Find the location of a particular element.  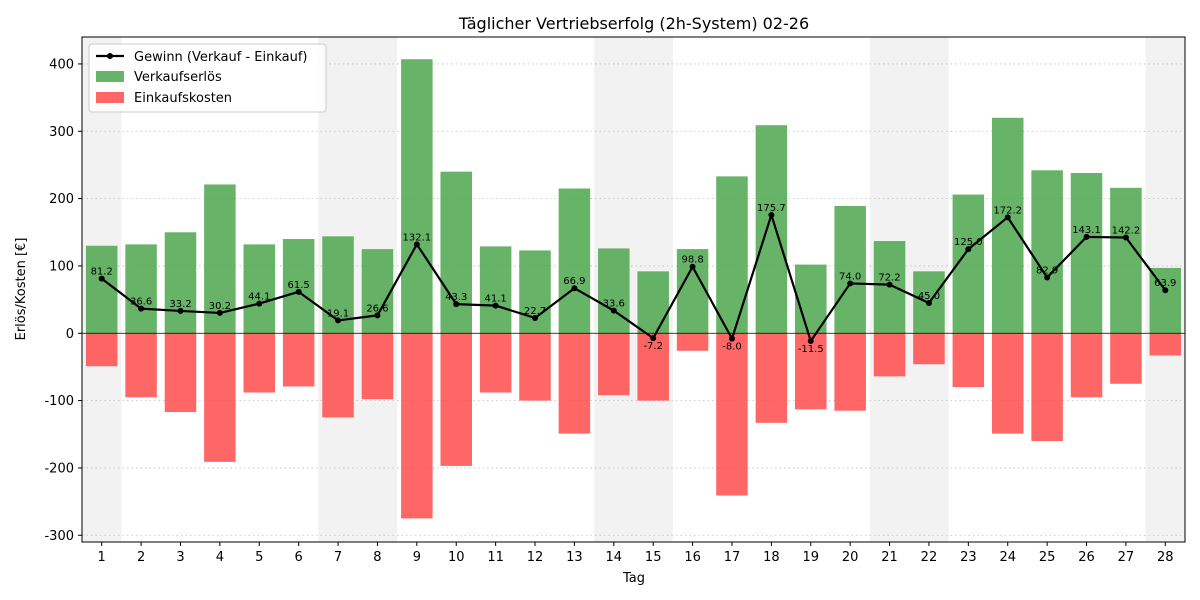

y-tick-label: -200 is located at coordinates (59, 468).